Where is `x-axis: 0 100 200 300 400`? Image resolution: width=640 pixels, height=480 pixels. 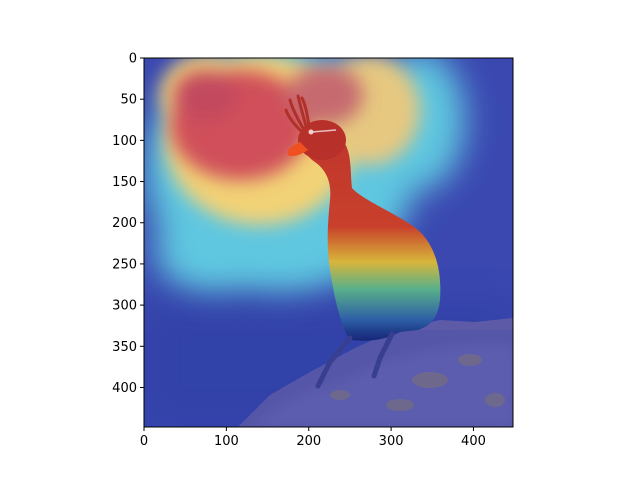 x-axis: 0 100 200 300 400 is located at coordinates (313, 438).